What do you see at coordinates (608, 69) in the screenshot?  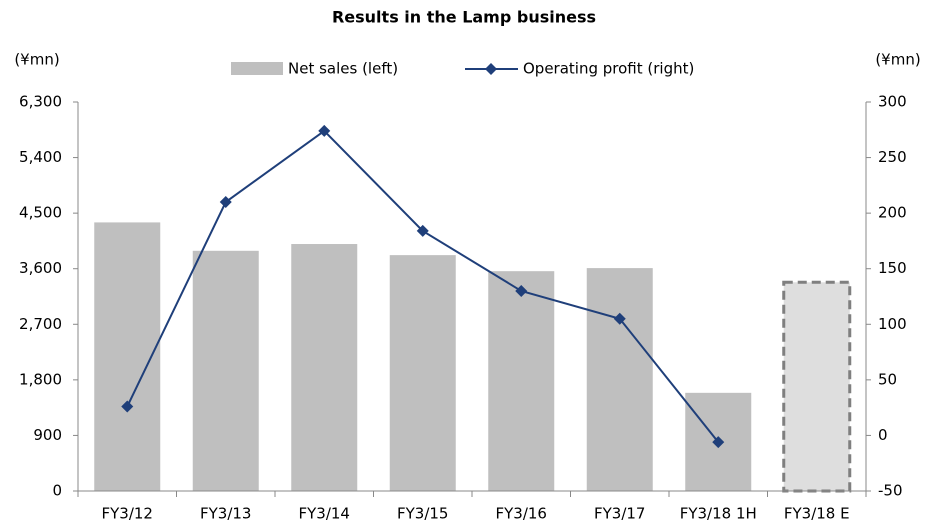 I see `legend-label: Operating profit (right)` at bounding box center [608, 69].